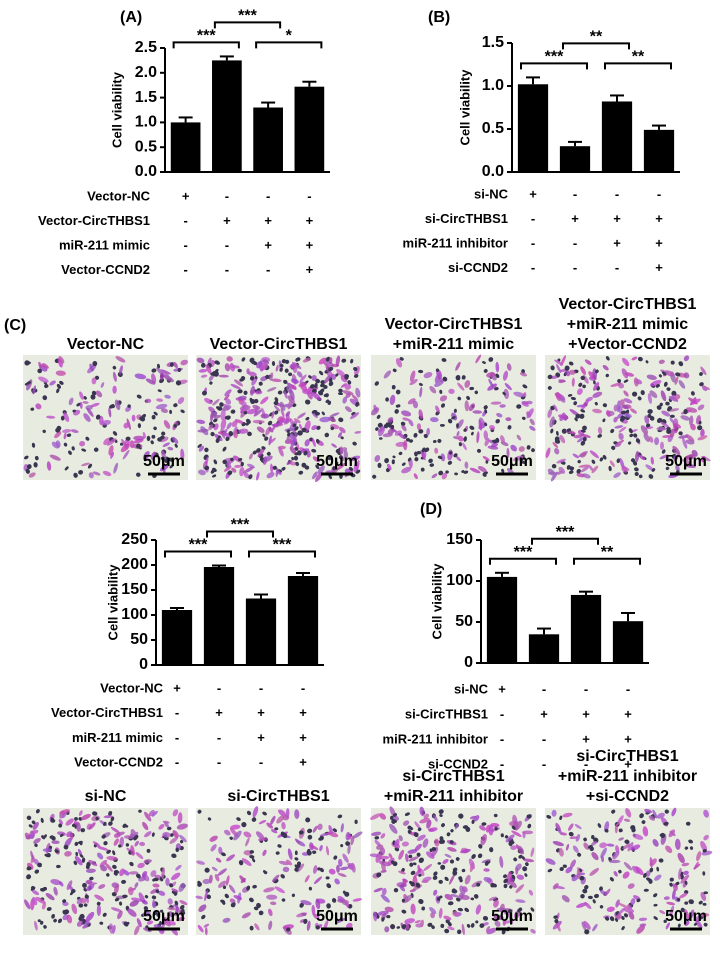 The height and width of the screenshot is (963, 720). I want to click on panel-label: (B), so click(439, 17).